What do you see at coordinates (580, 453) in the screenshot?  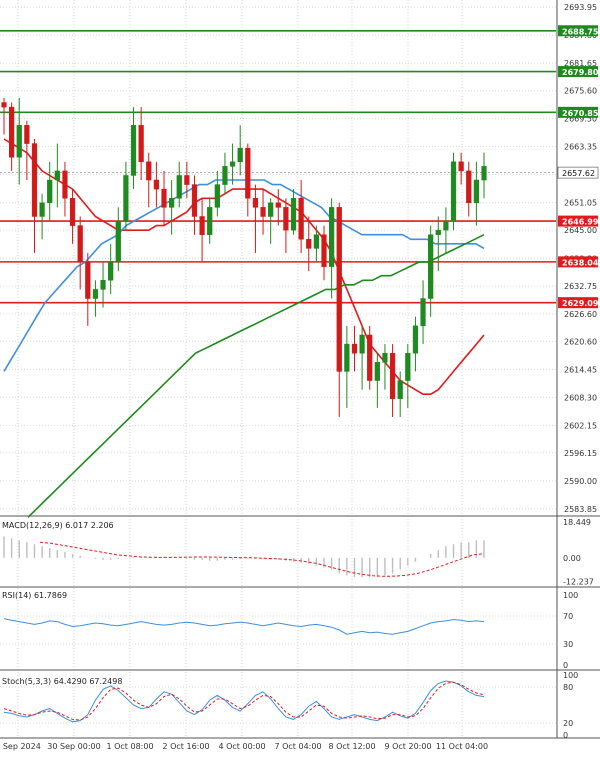 I see `price-tick-label: 2596.15` at bounding box center [580, 453].